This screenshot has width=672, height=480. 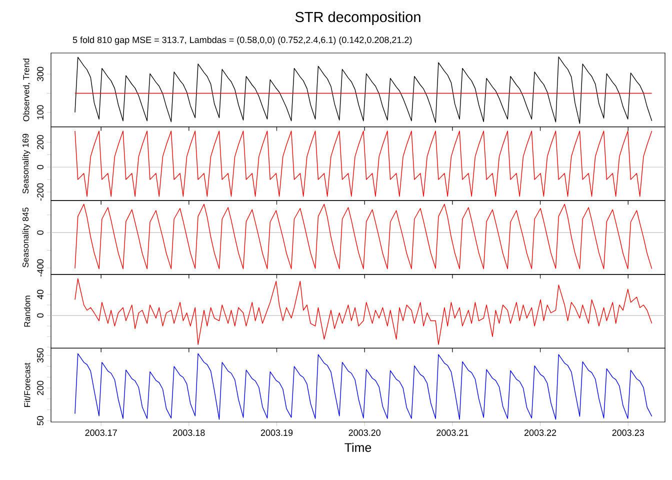 What do you see at coordinates (40, 192) in the screenshot?
I see `y-tick-label: -200` at bounding box center [40, 192].